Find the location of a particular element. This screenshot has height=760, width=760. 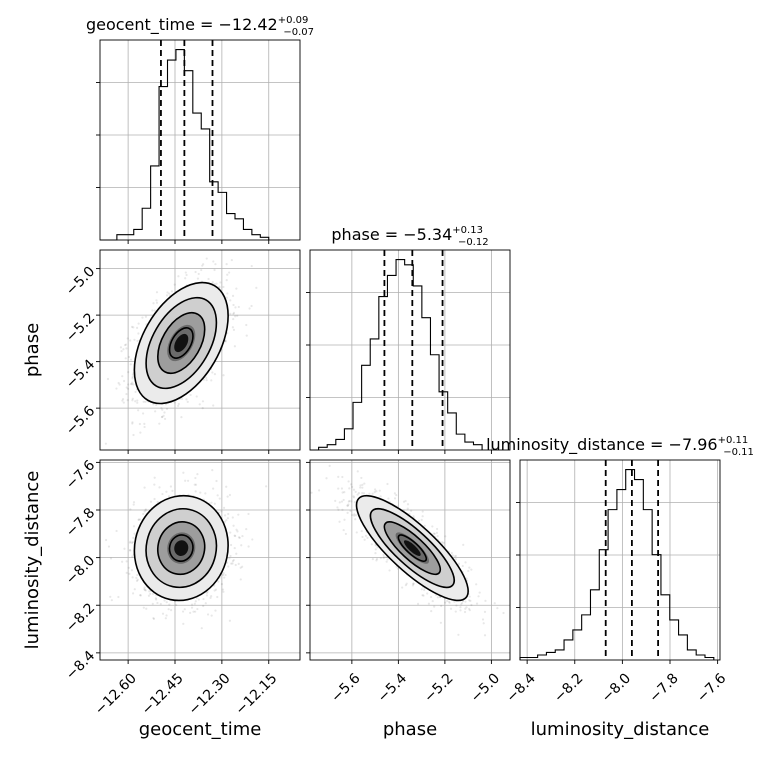

frame is located at coordinates (200, 350).